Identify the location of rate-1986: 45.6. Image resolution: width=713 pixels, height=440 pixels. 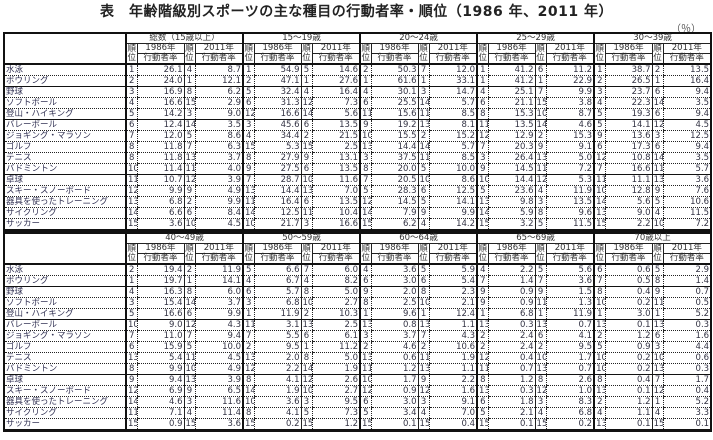
(277, 125).